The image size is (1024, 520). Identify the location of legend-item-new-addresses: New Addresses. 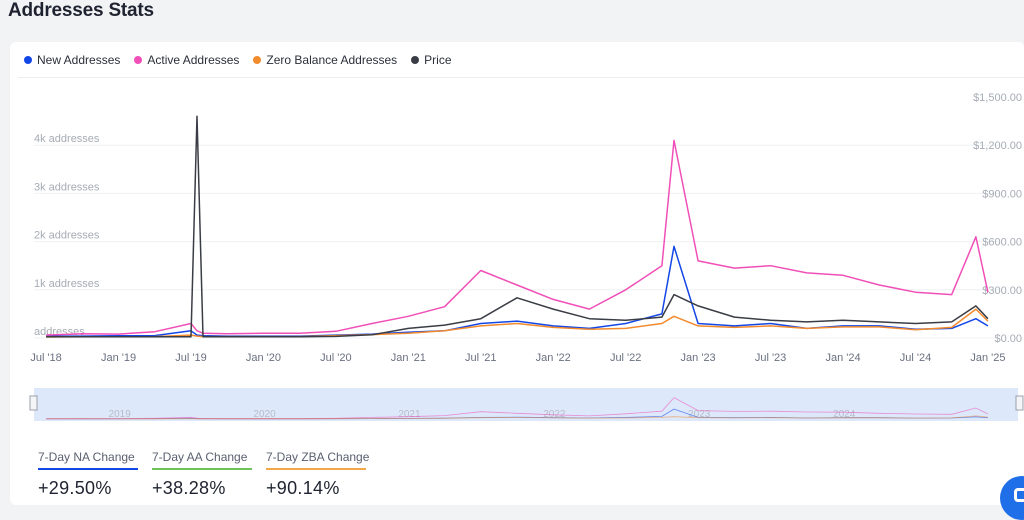
(72, 60).